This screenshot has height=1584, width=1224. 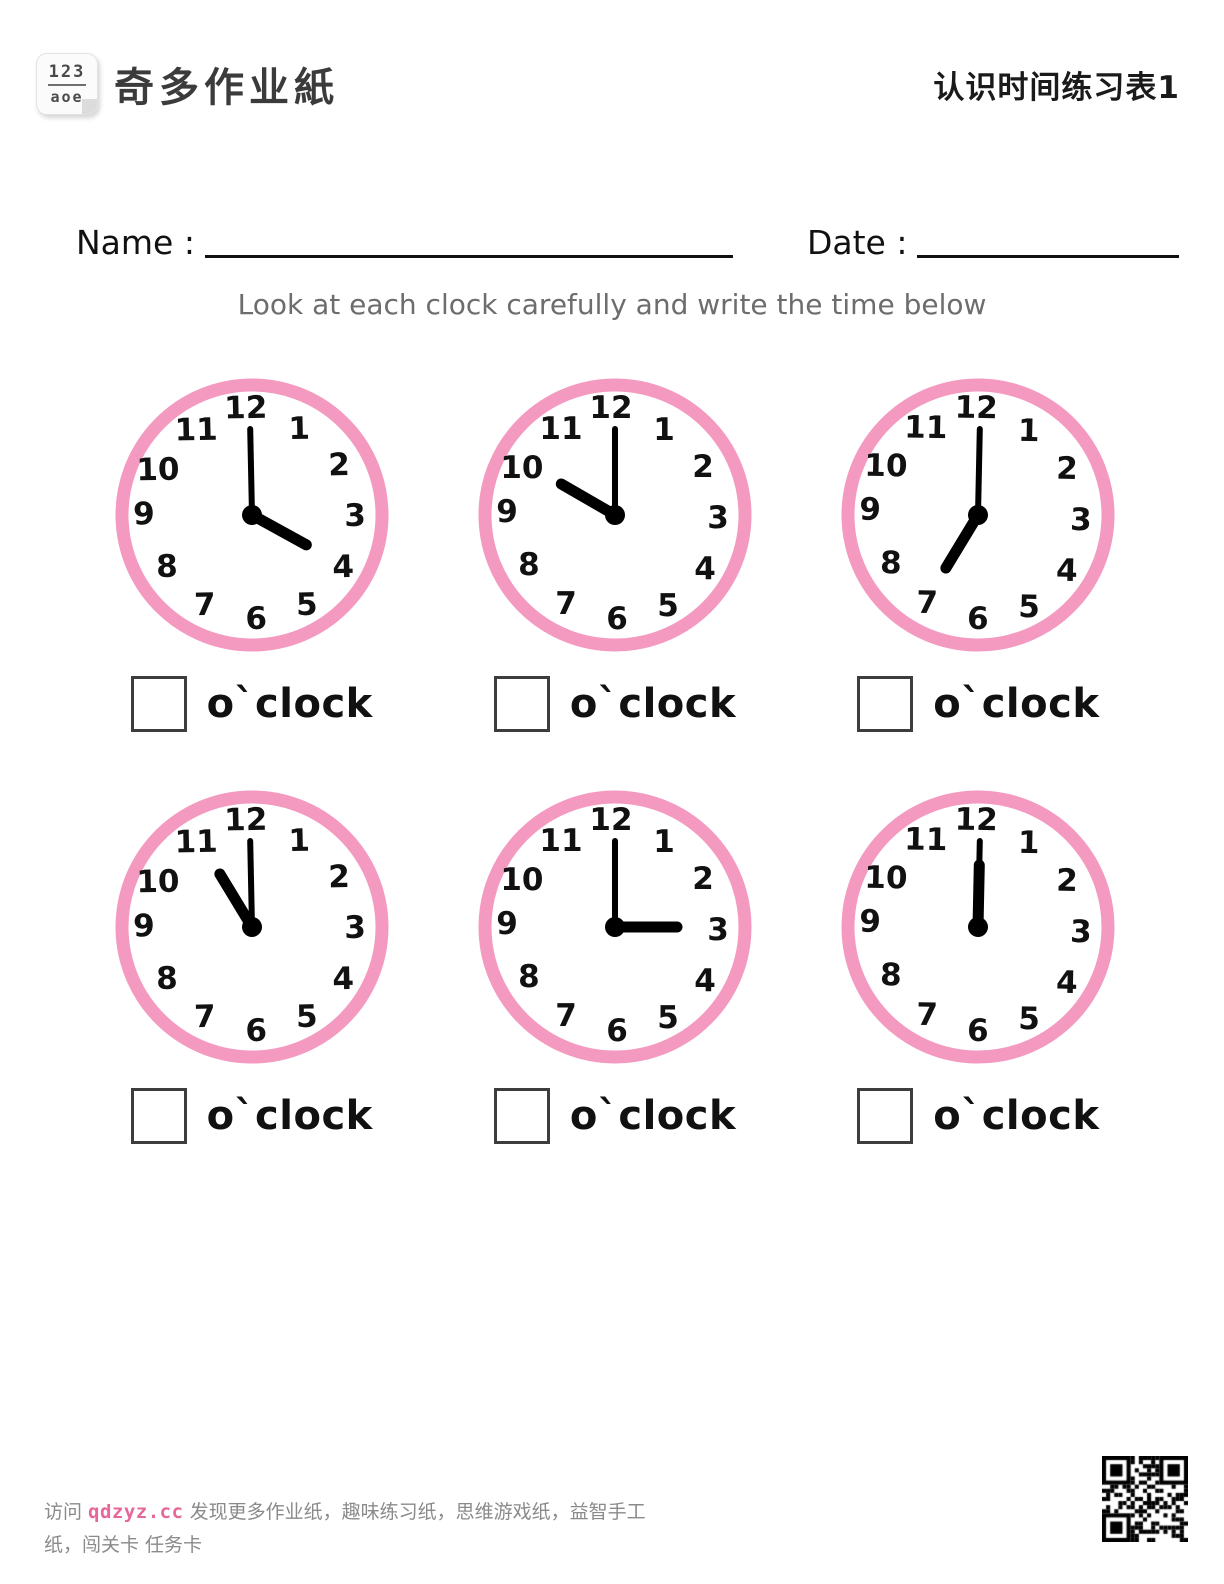 I want to click on footer-prefix: 访问, so click(x=66, y=1511).